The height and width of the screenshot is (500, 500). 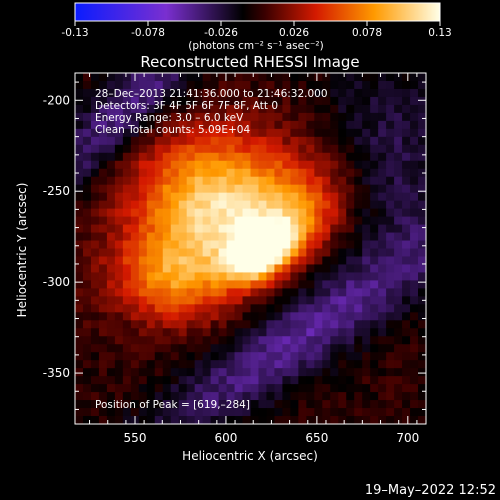 I want to click on y-axis-label: Heliocentric Y (arcsec), so click(x=22, y=250).